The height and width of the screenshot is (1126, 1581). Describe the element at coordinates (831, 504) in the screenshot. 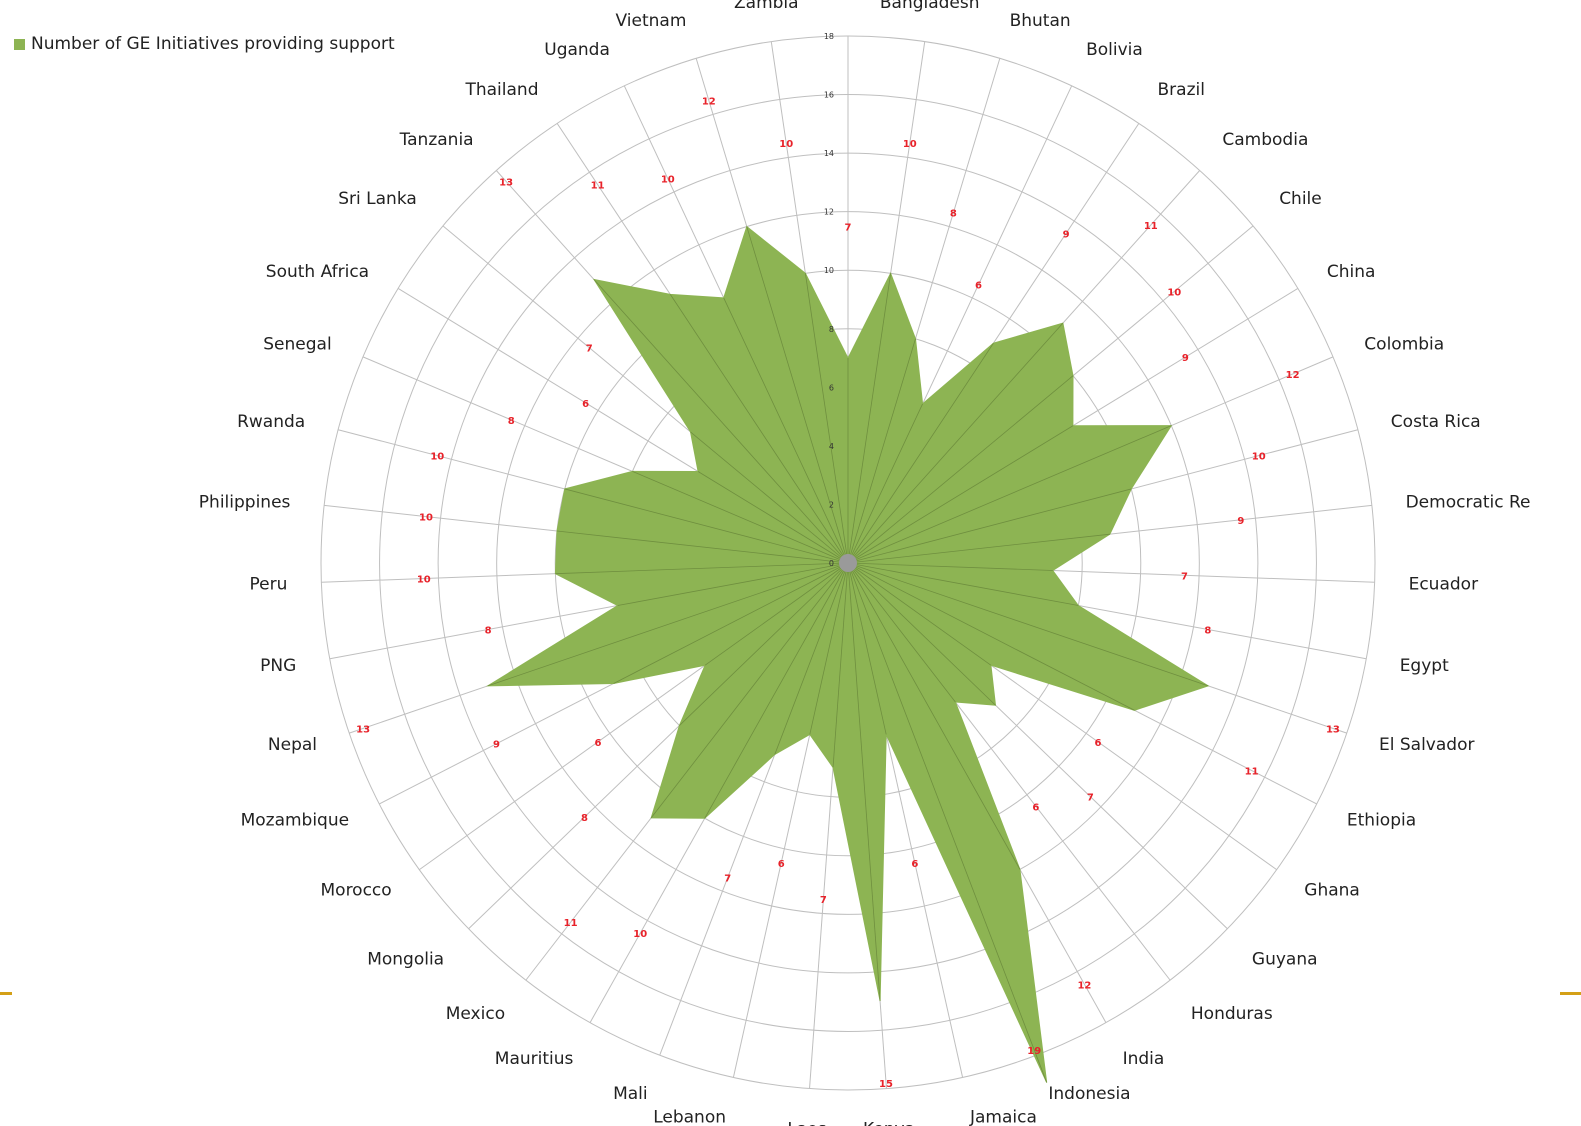

I see `tick-label: 2` at that location.